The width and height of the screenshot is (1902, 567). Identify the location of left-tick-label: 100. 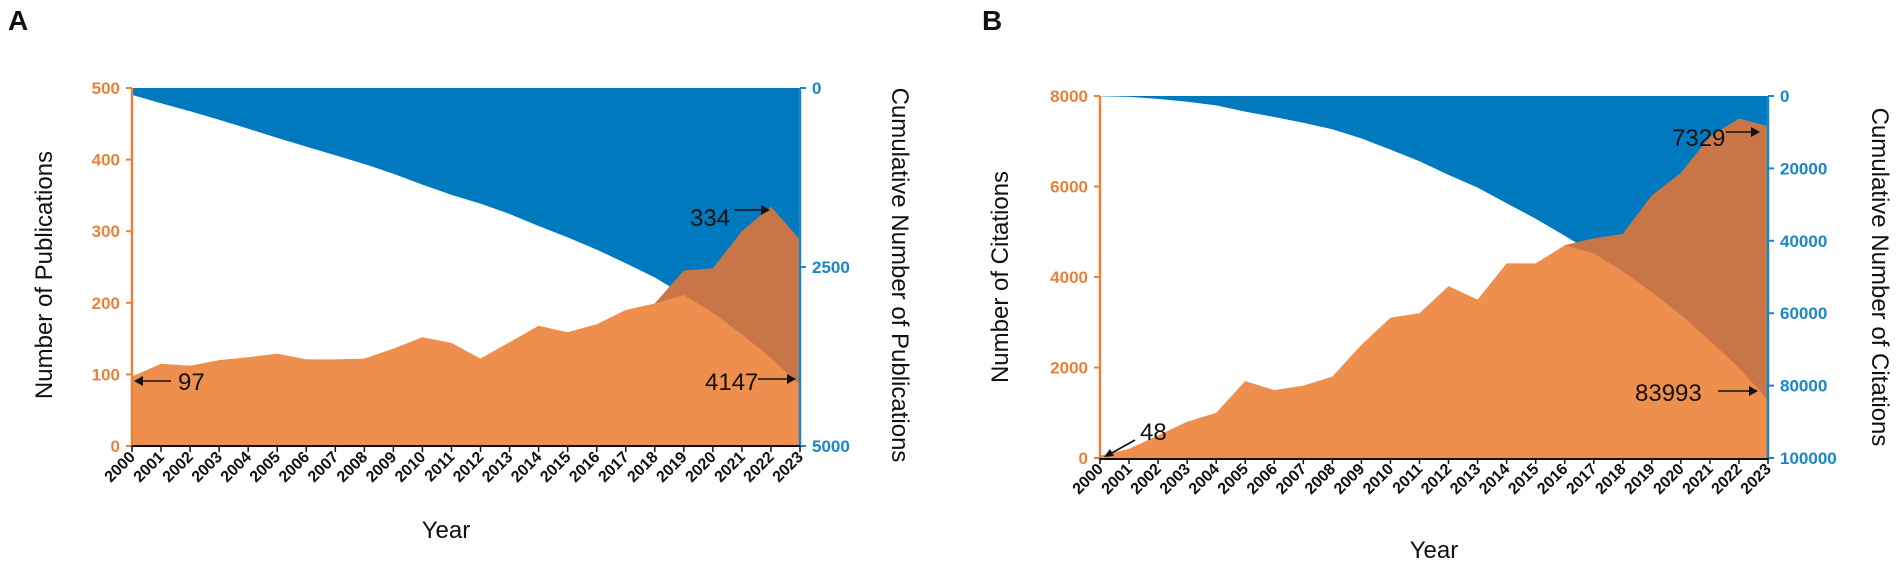
(106, 374).